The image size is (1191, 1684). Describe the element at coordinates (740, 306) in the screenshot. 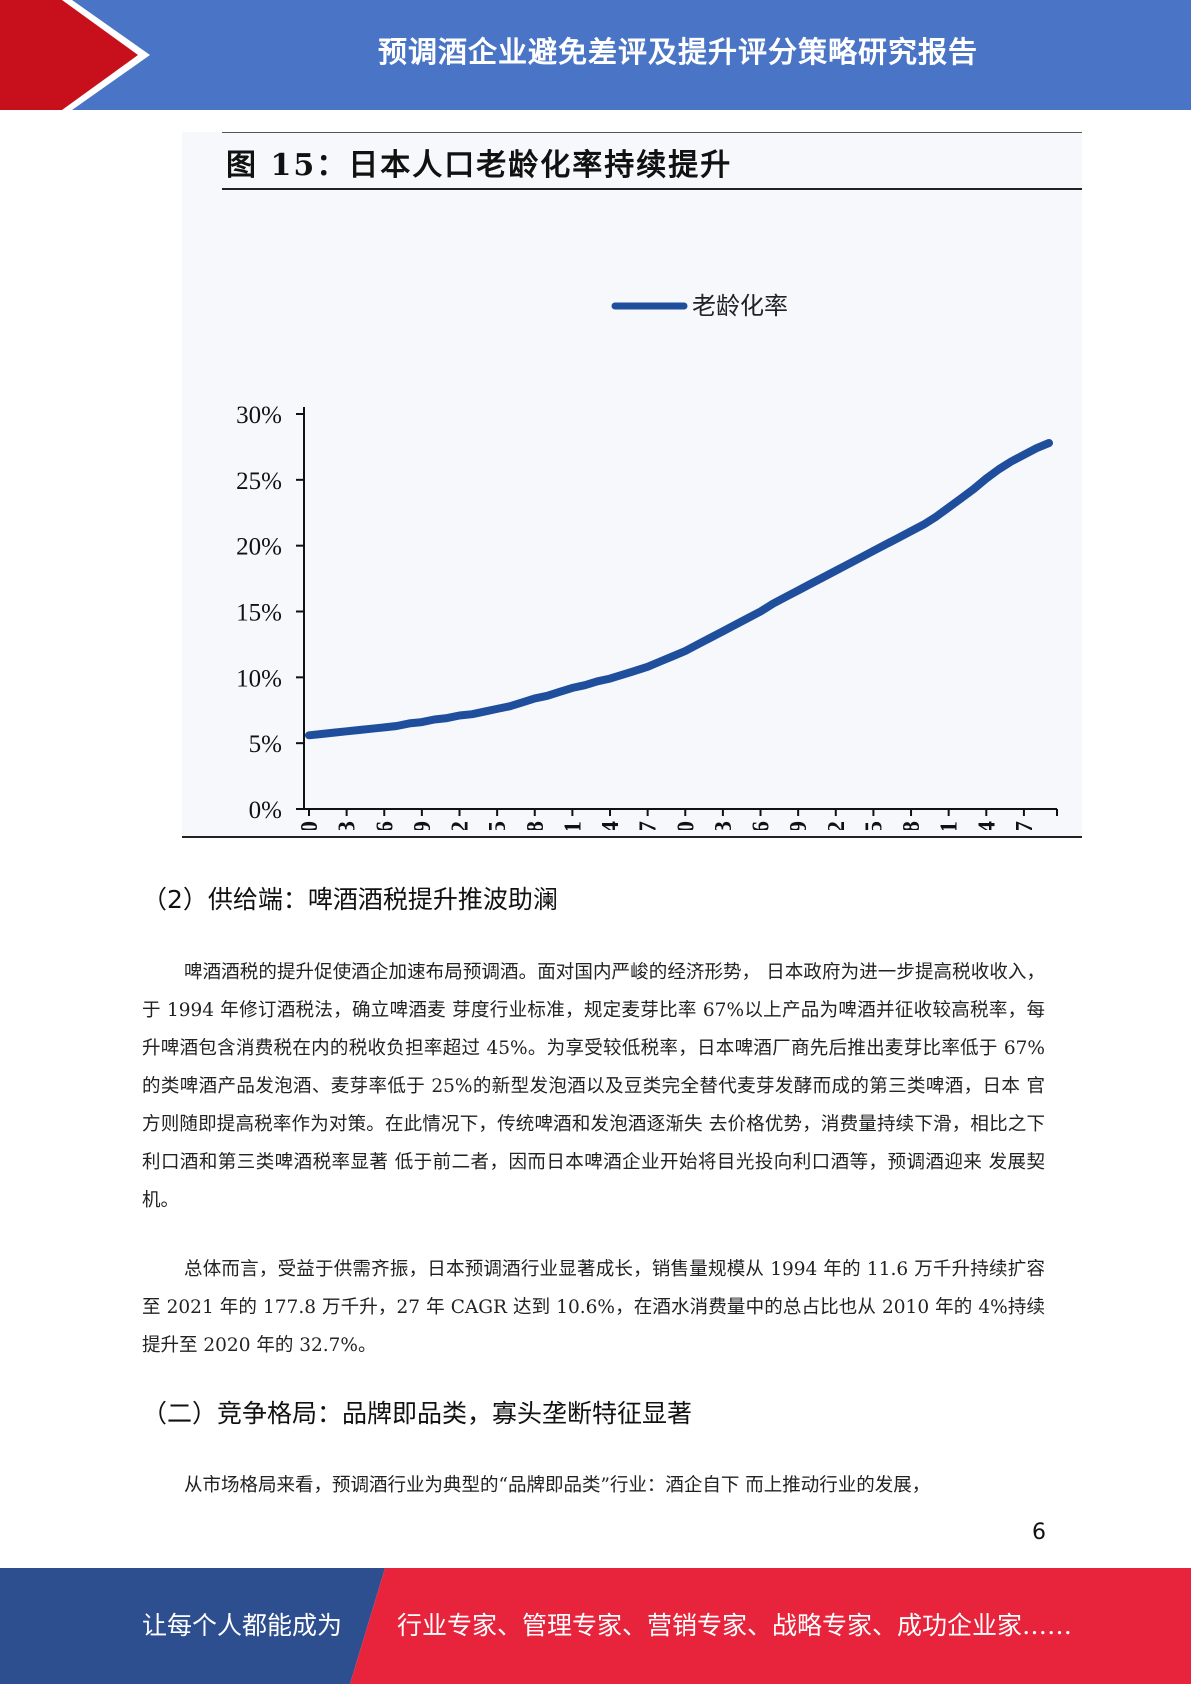

I see `legend-label: 老龄化率` at that location.